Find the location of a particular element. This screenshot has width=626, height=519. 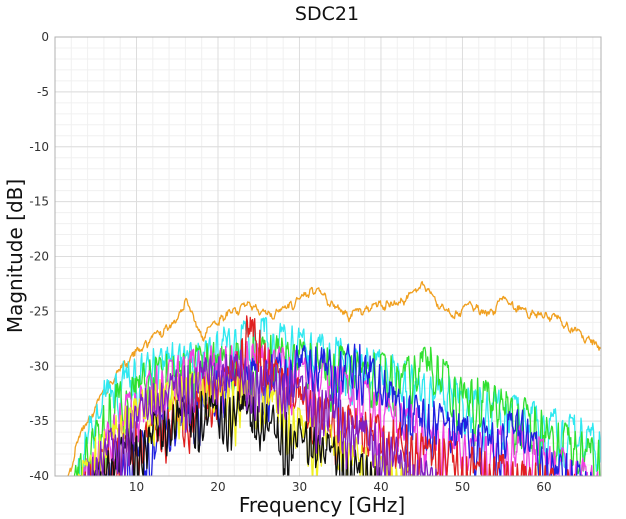

y-tick-label: -40 is located at coordinates (39, 476).